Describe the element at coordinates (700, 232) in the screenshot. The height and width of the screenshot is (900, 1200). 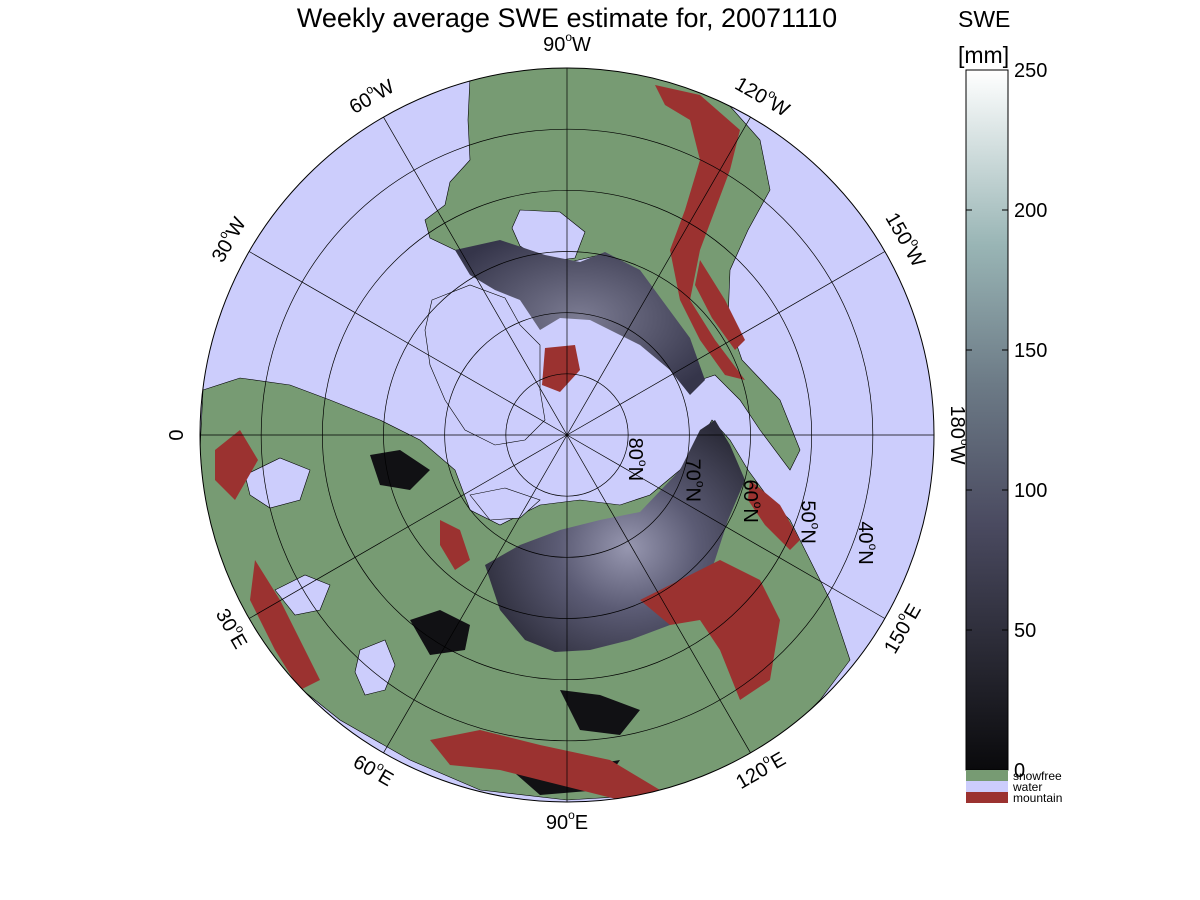
I see `rockies-mountain` at that location.